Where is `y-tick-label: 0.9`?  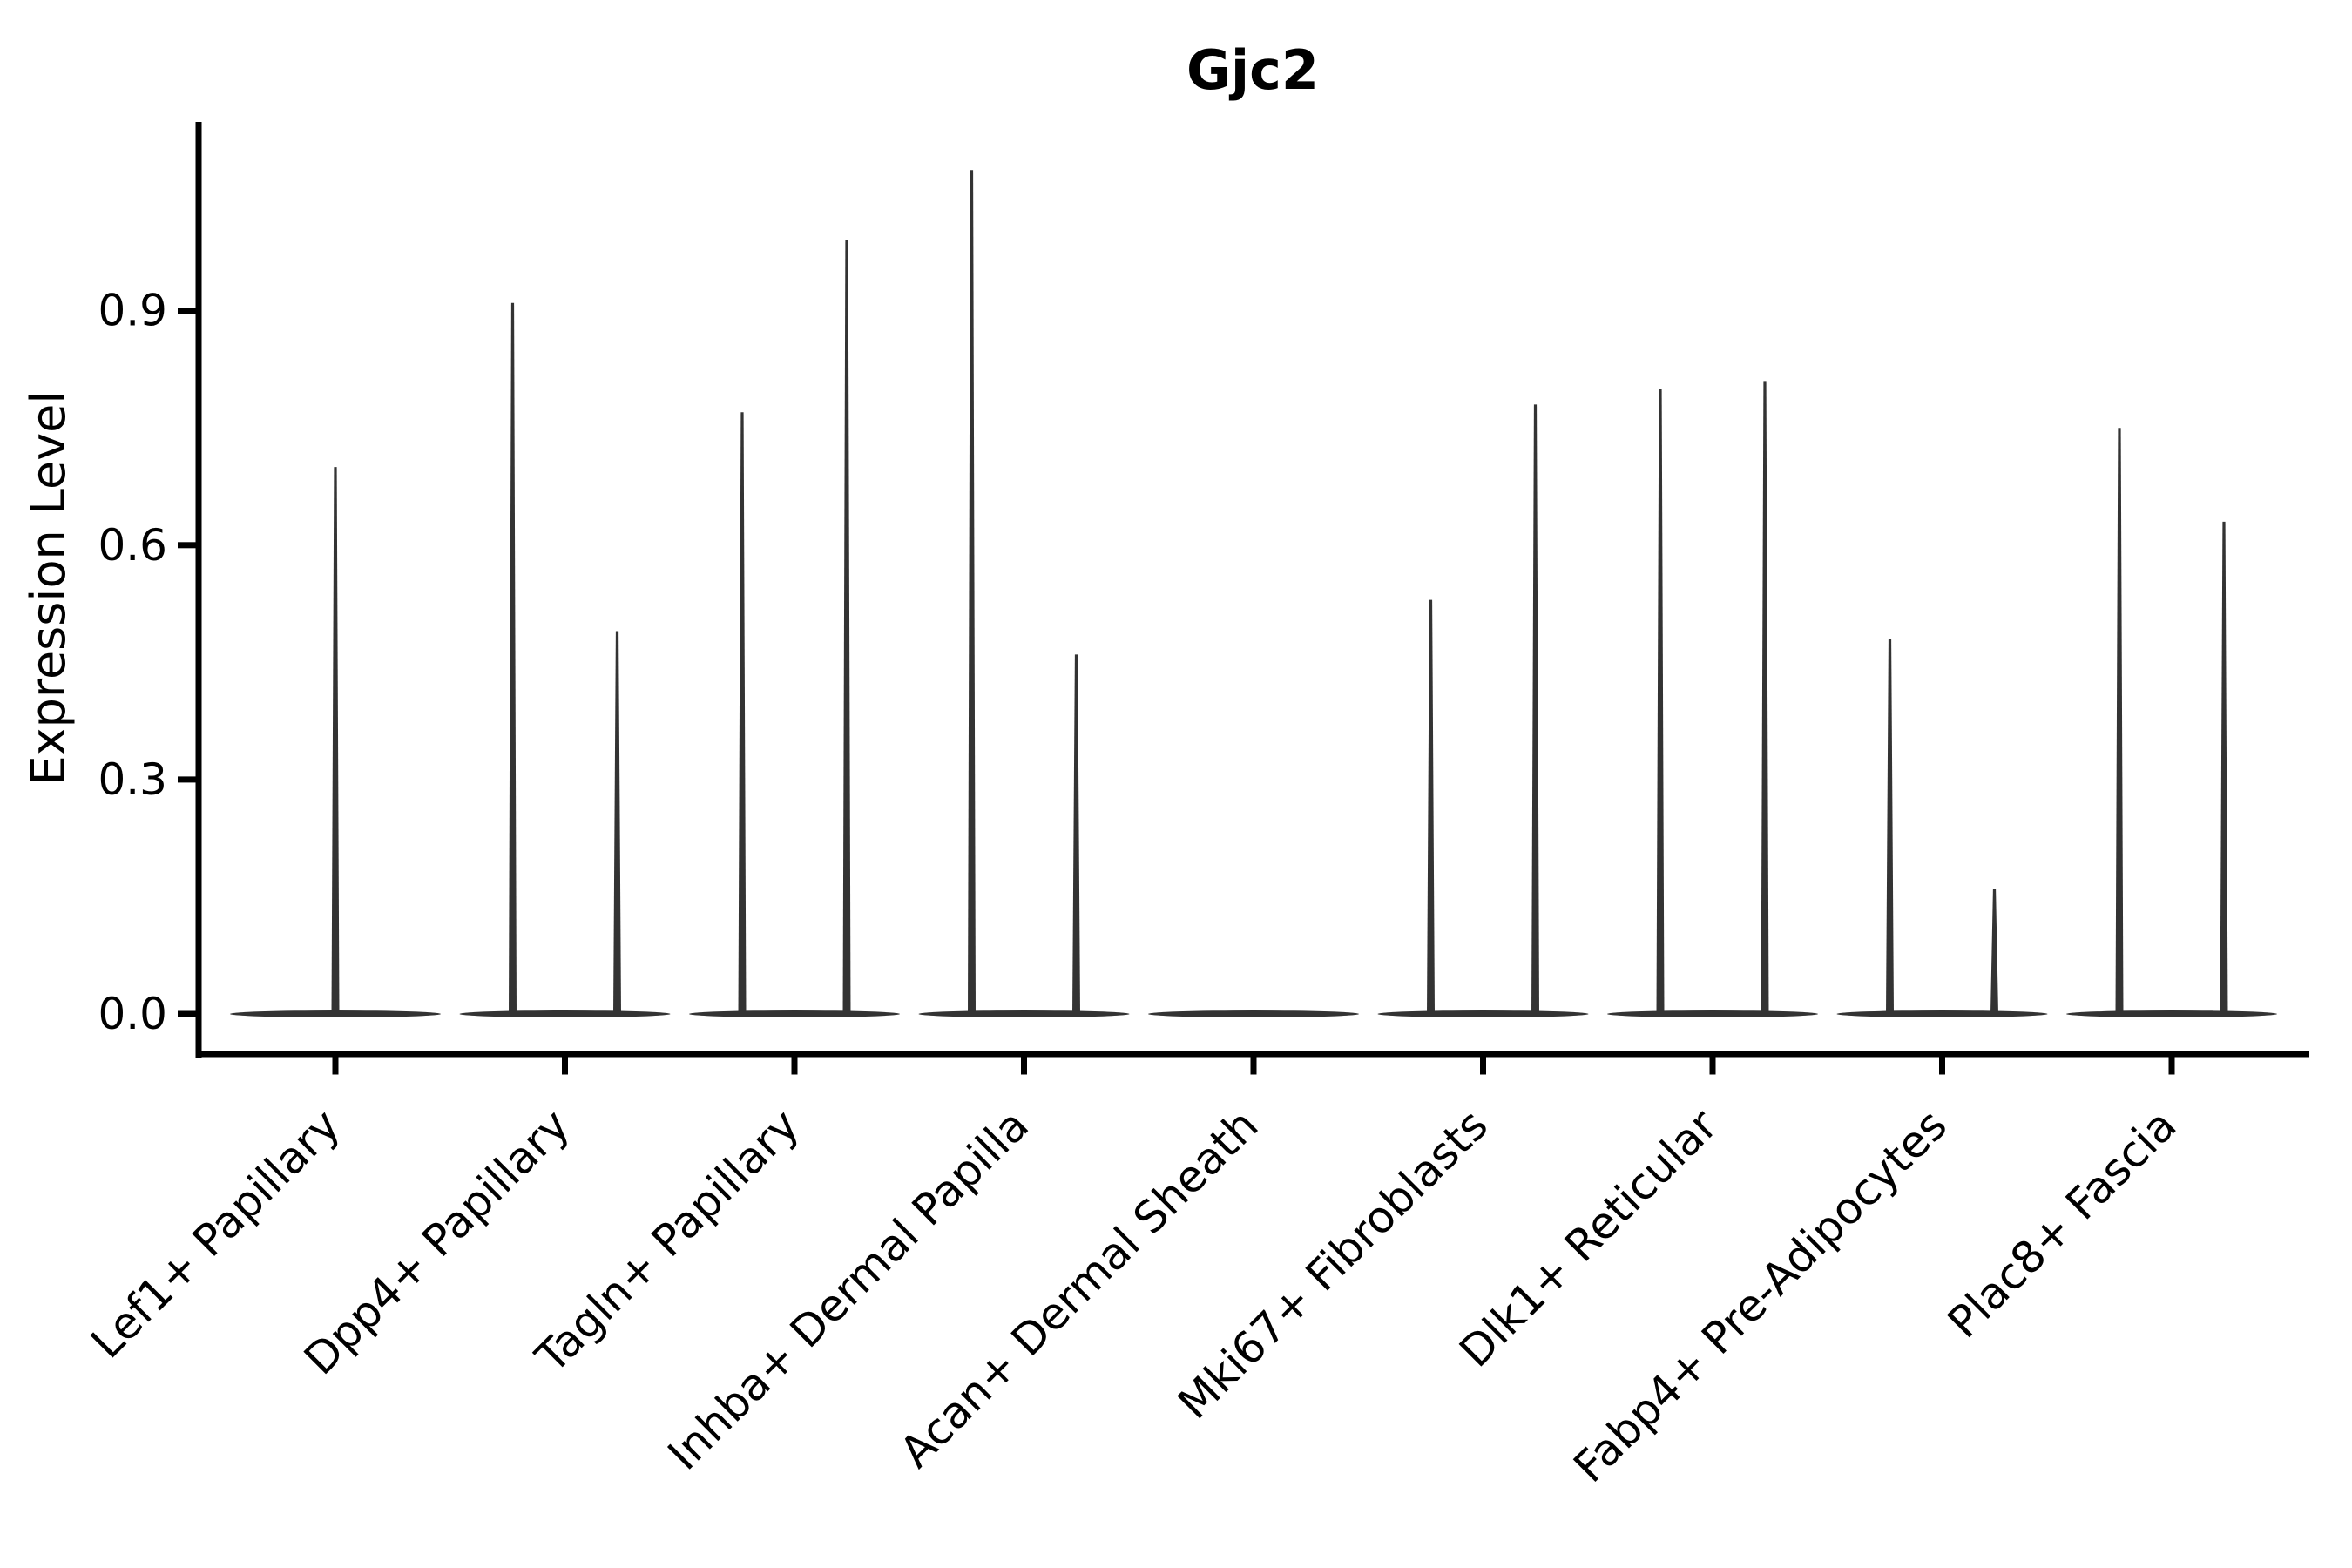
y-tick-label: 0.9 is located at coordinates (132, 311).